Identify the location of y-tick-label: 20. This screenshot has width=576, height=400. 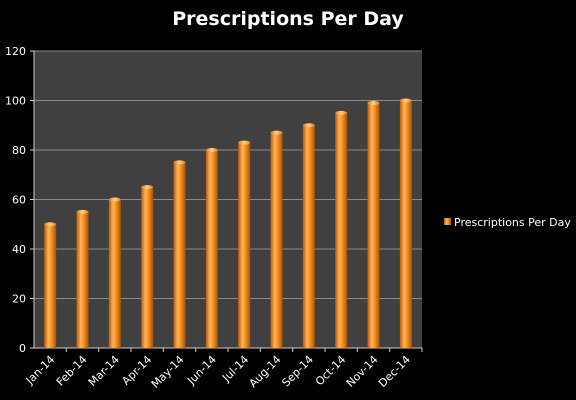
(19, 299).